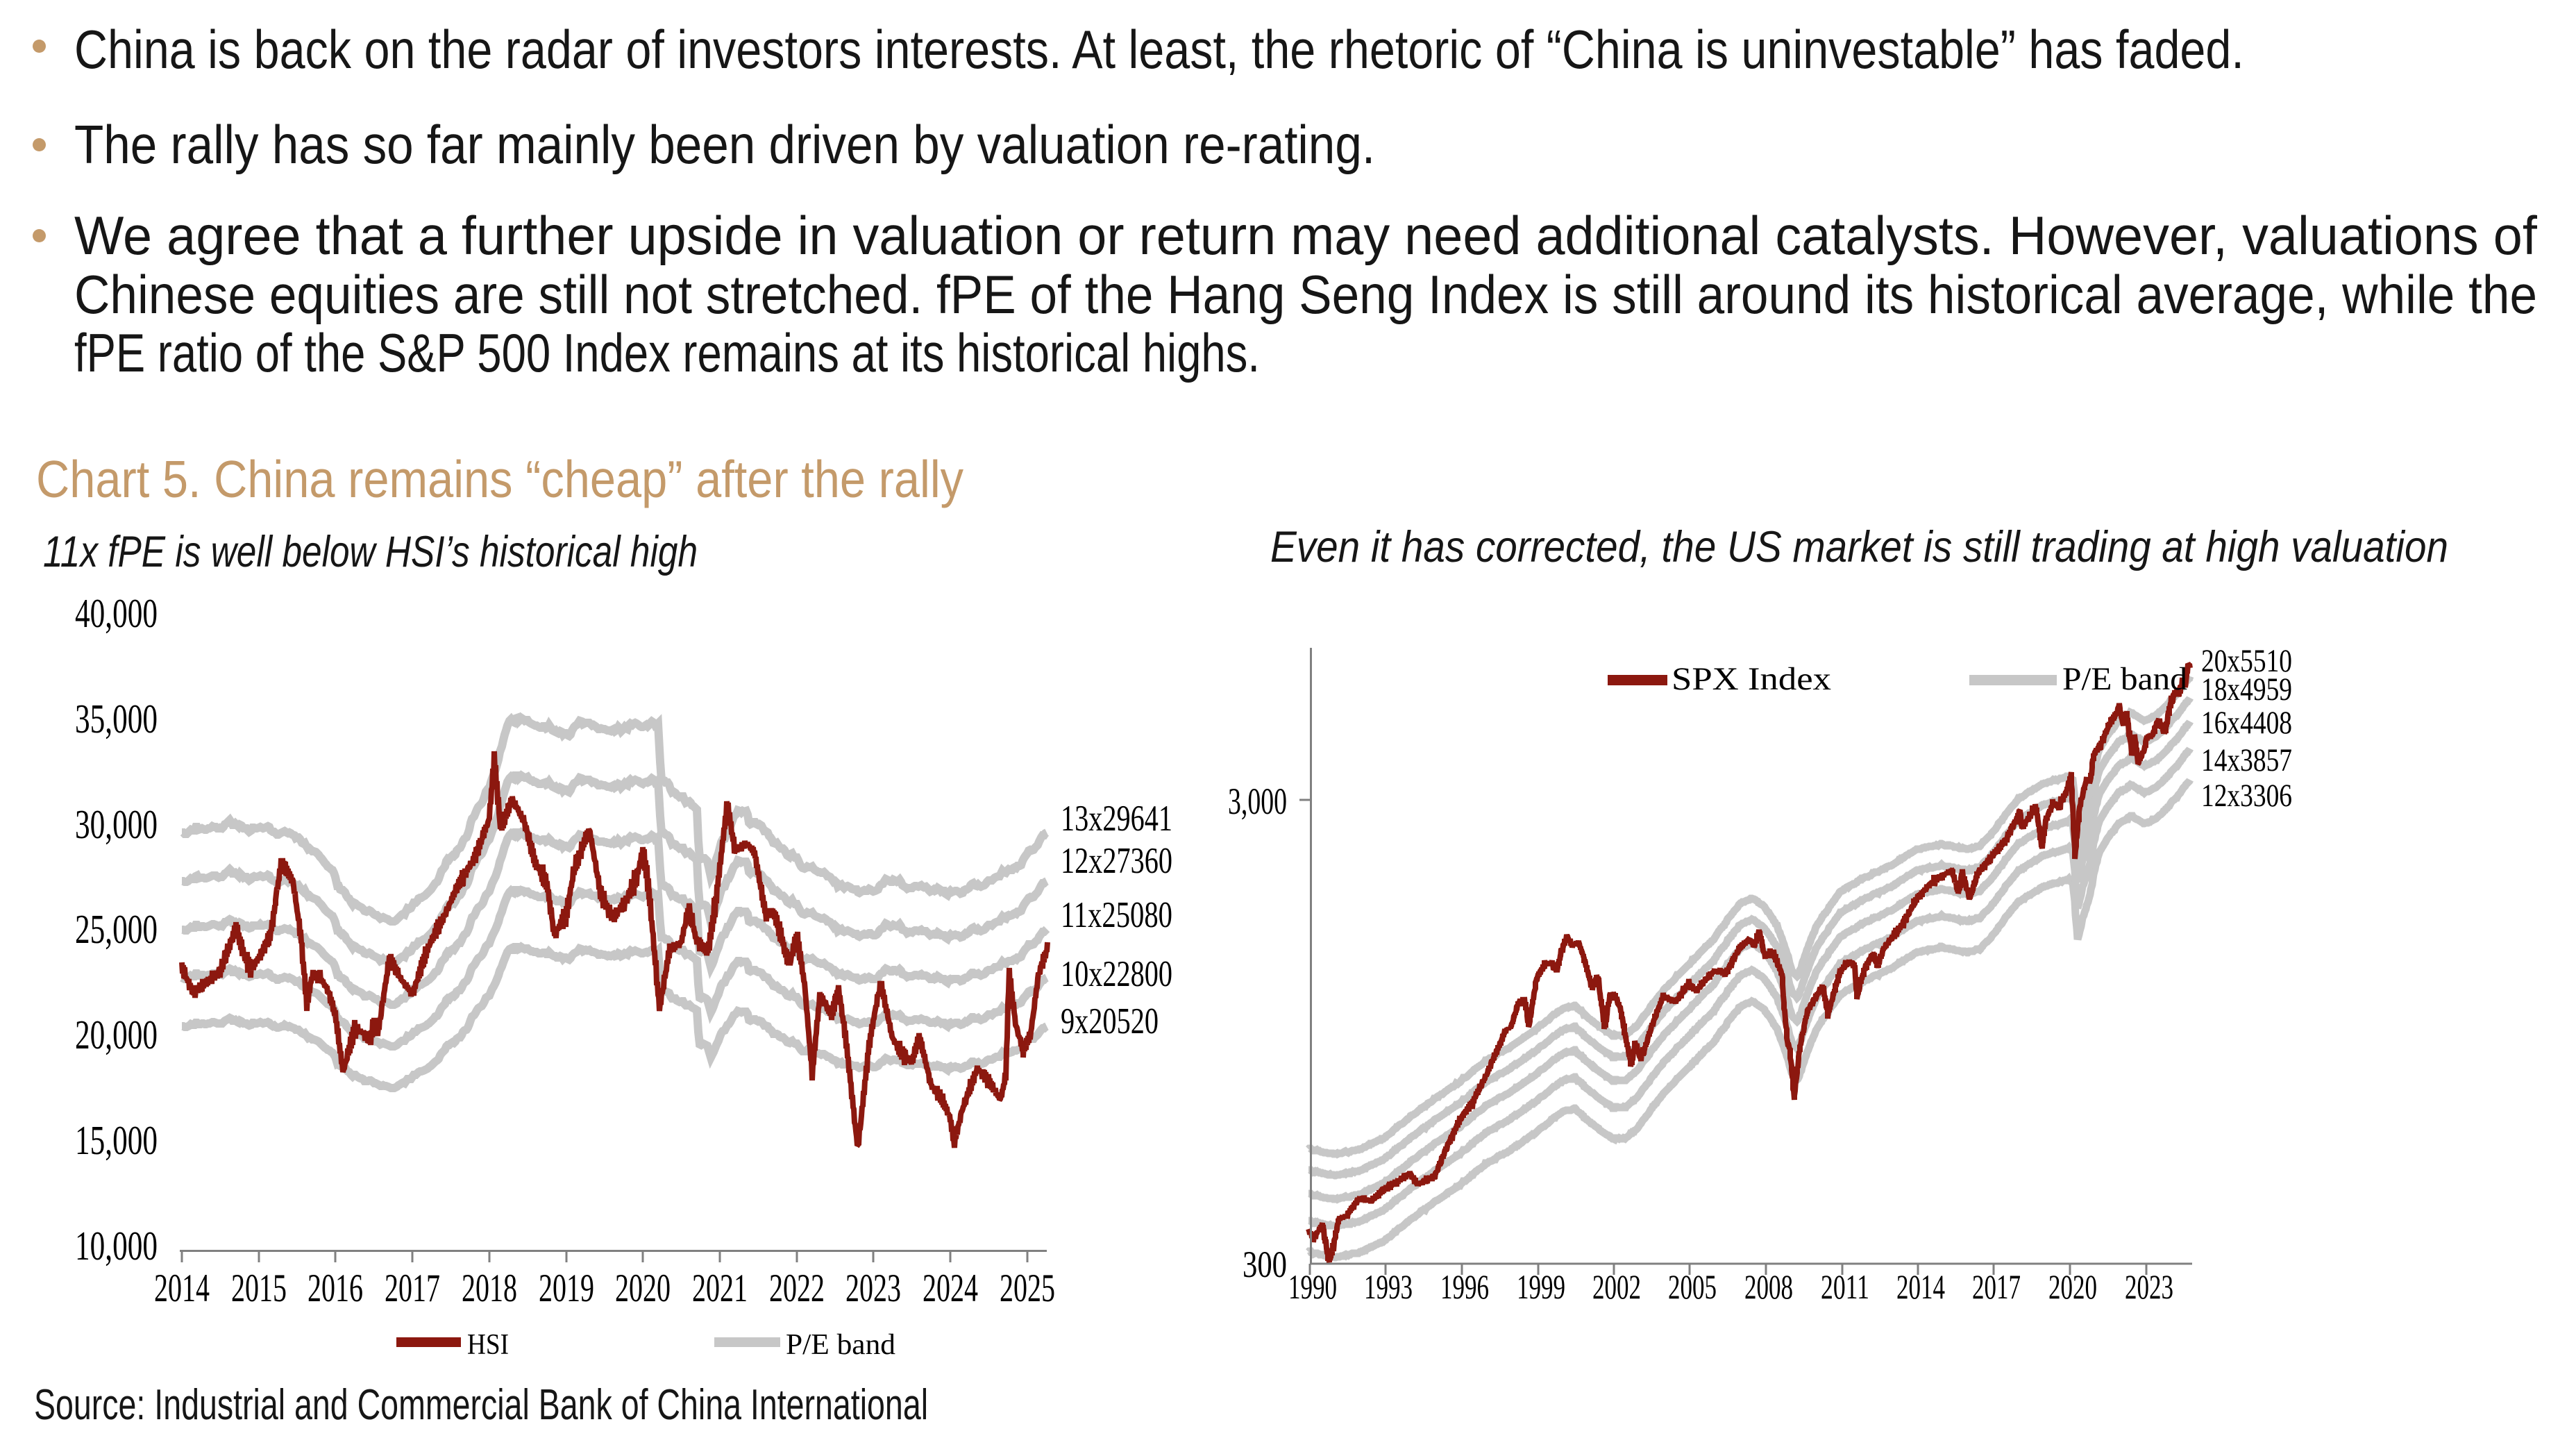 Image resolution: width=2576 pixels, height=1438 pixels. I want to click on svg-text: 2022, so click(797, 1288).